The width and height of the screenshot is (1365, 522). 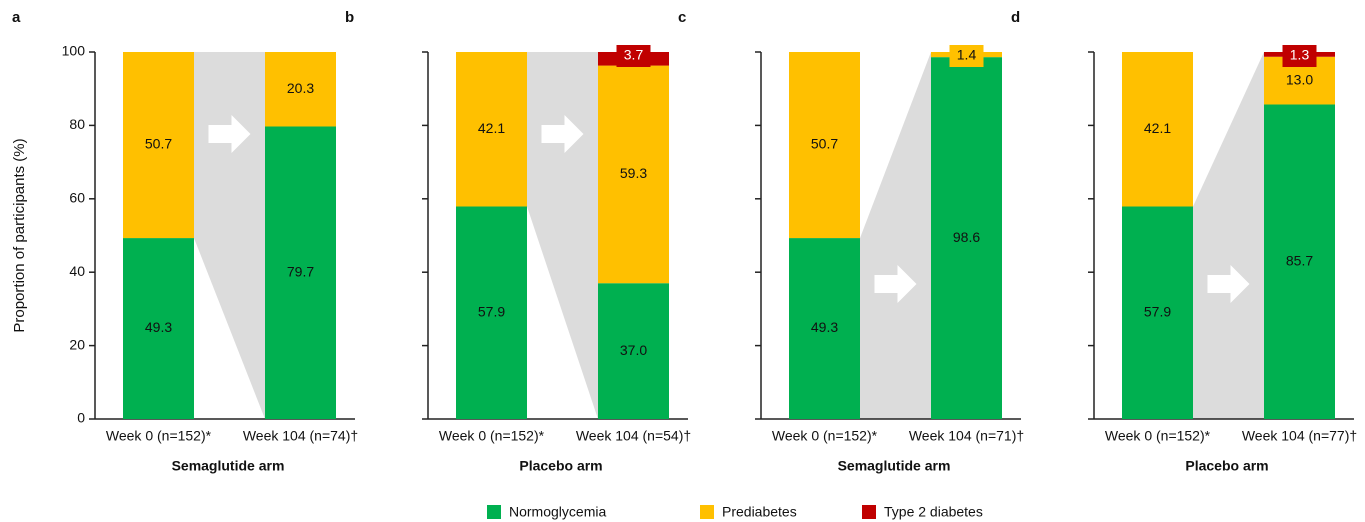 I want to click on value-label: 37.0, so click(x=633, y=350).